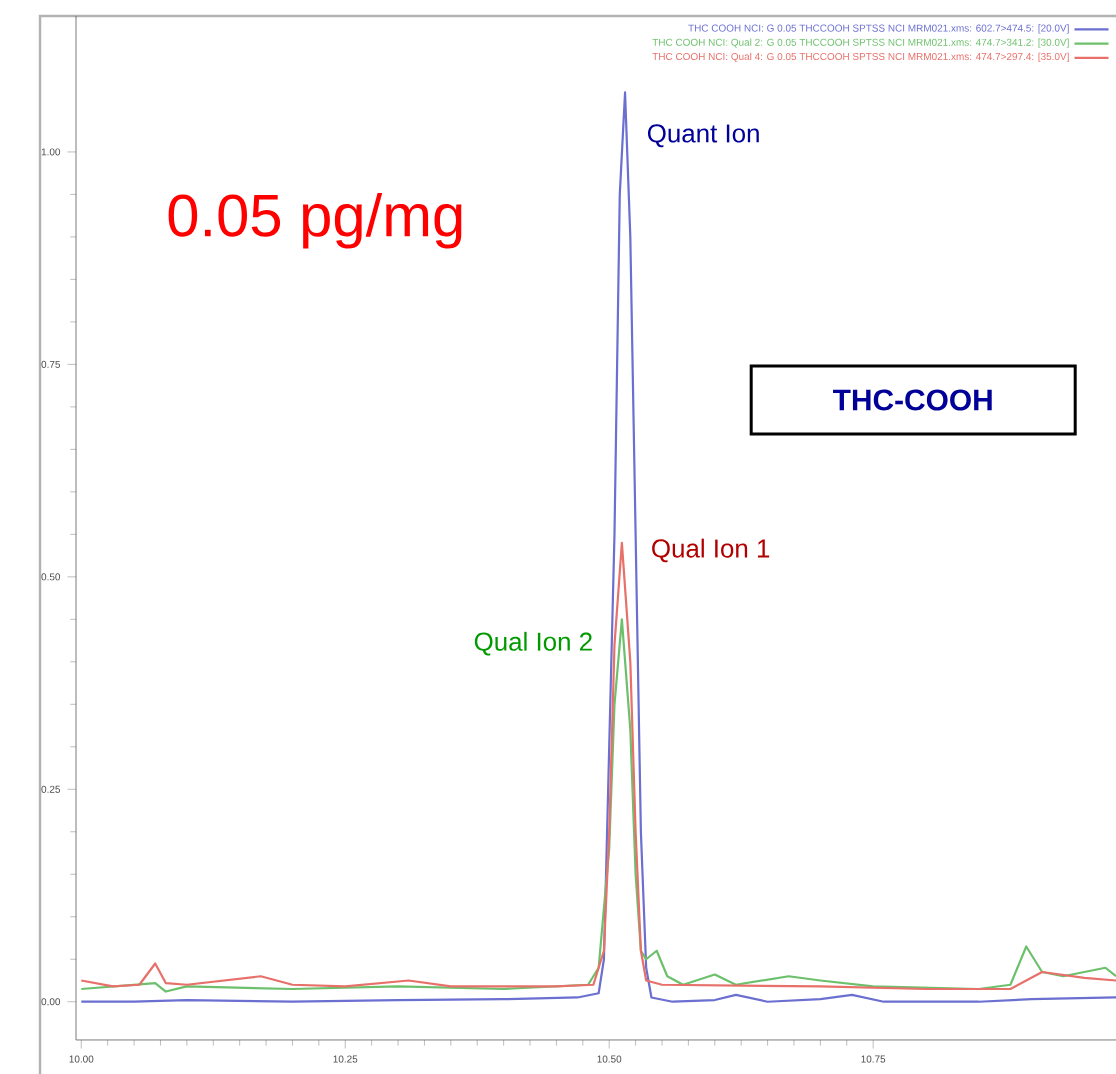 The width and height of the screenshot is (1116, 1074). I want to click on annotation: Qual Ion 2, so click(533, 643).